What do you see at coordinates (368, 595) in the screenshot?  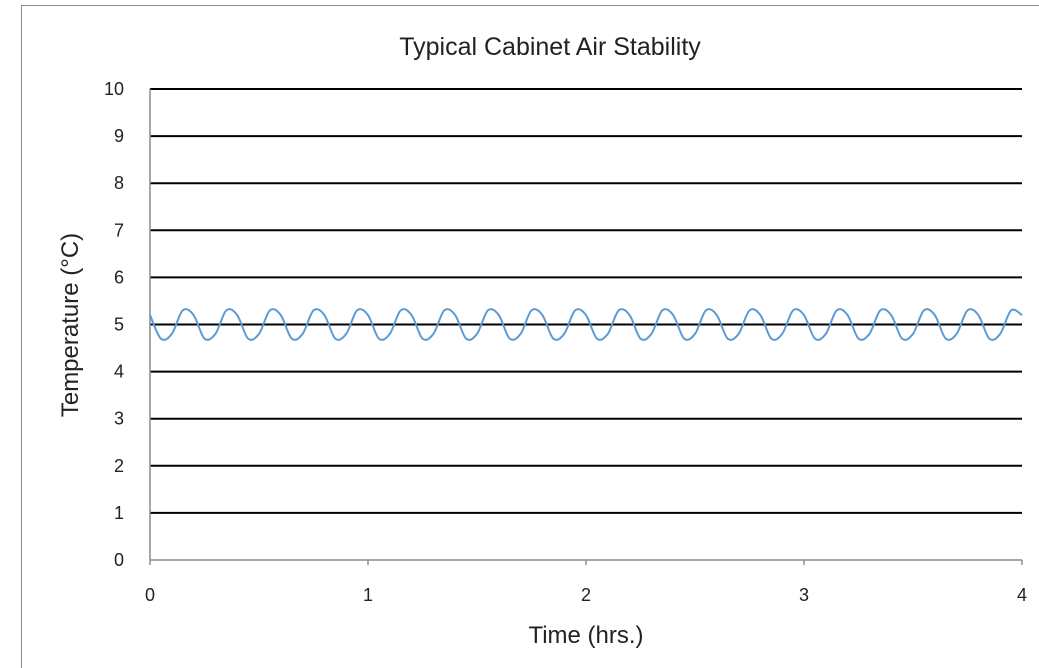 I see `x-tick-label: 1` at bounding box center [368, 595].